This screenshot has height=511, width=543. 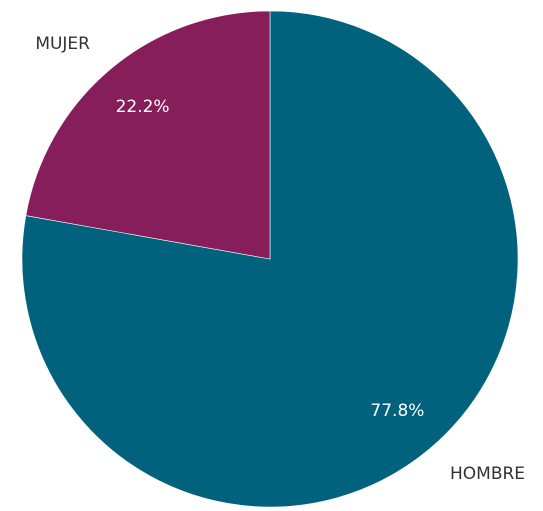 What do you see at coordinates (62, 44) in the screenshot?
I see `slice-category-label: MUJER` at bounding box center [62, 44].